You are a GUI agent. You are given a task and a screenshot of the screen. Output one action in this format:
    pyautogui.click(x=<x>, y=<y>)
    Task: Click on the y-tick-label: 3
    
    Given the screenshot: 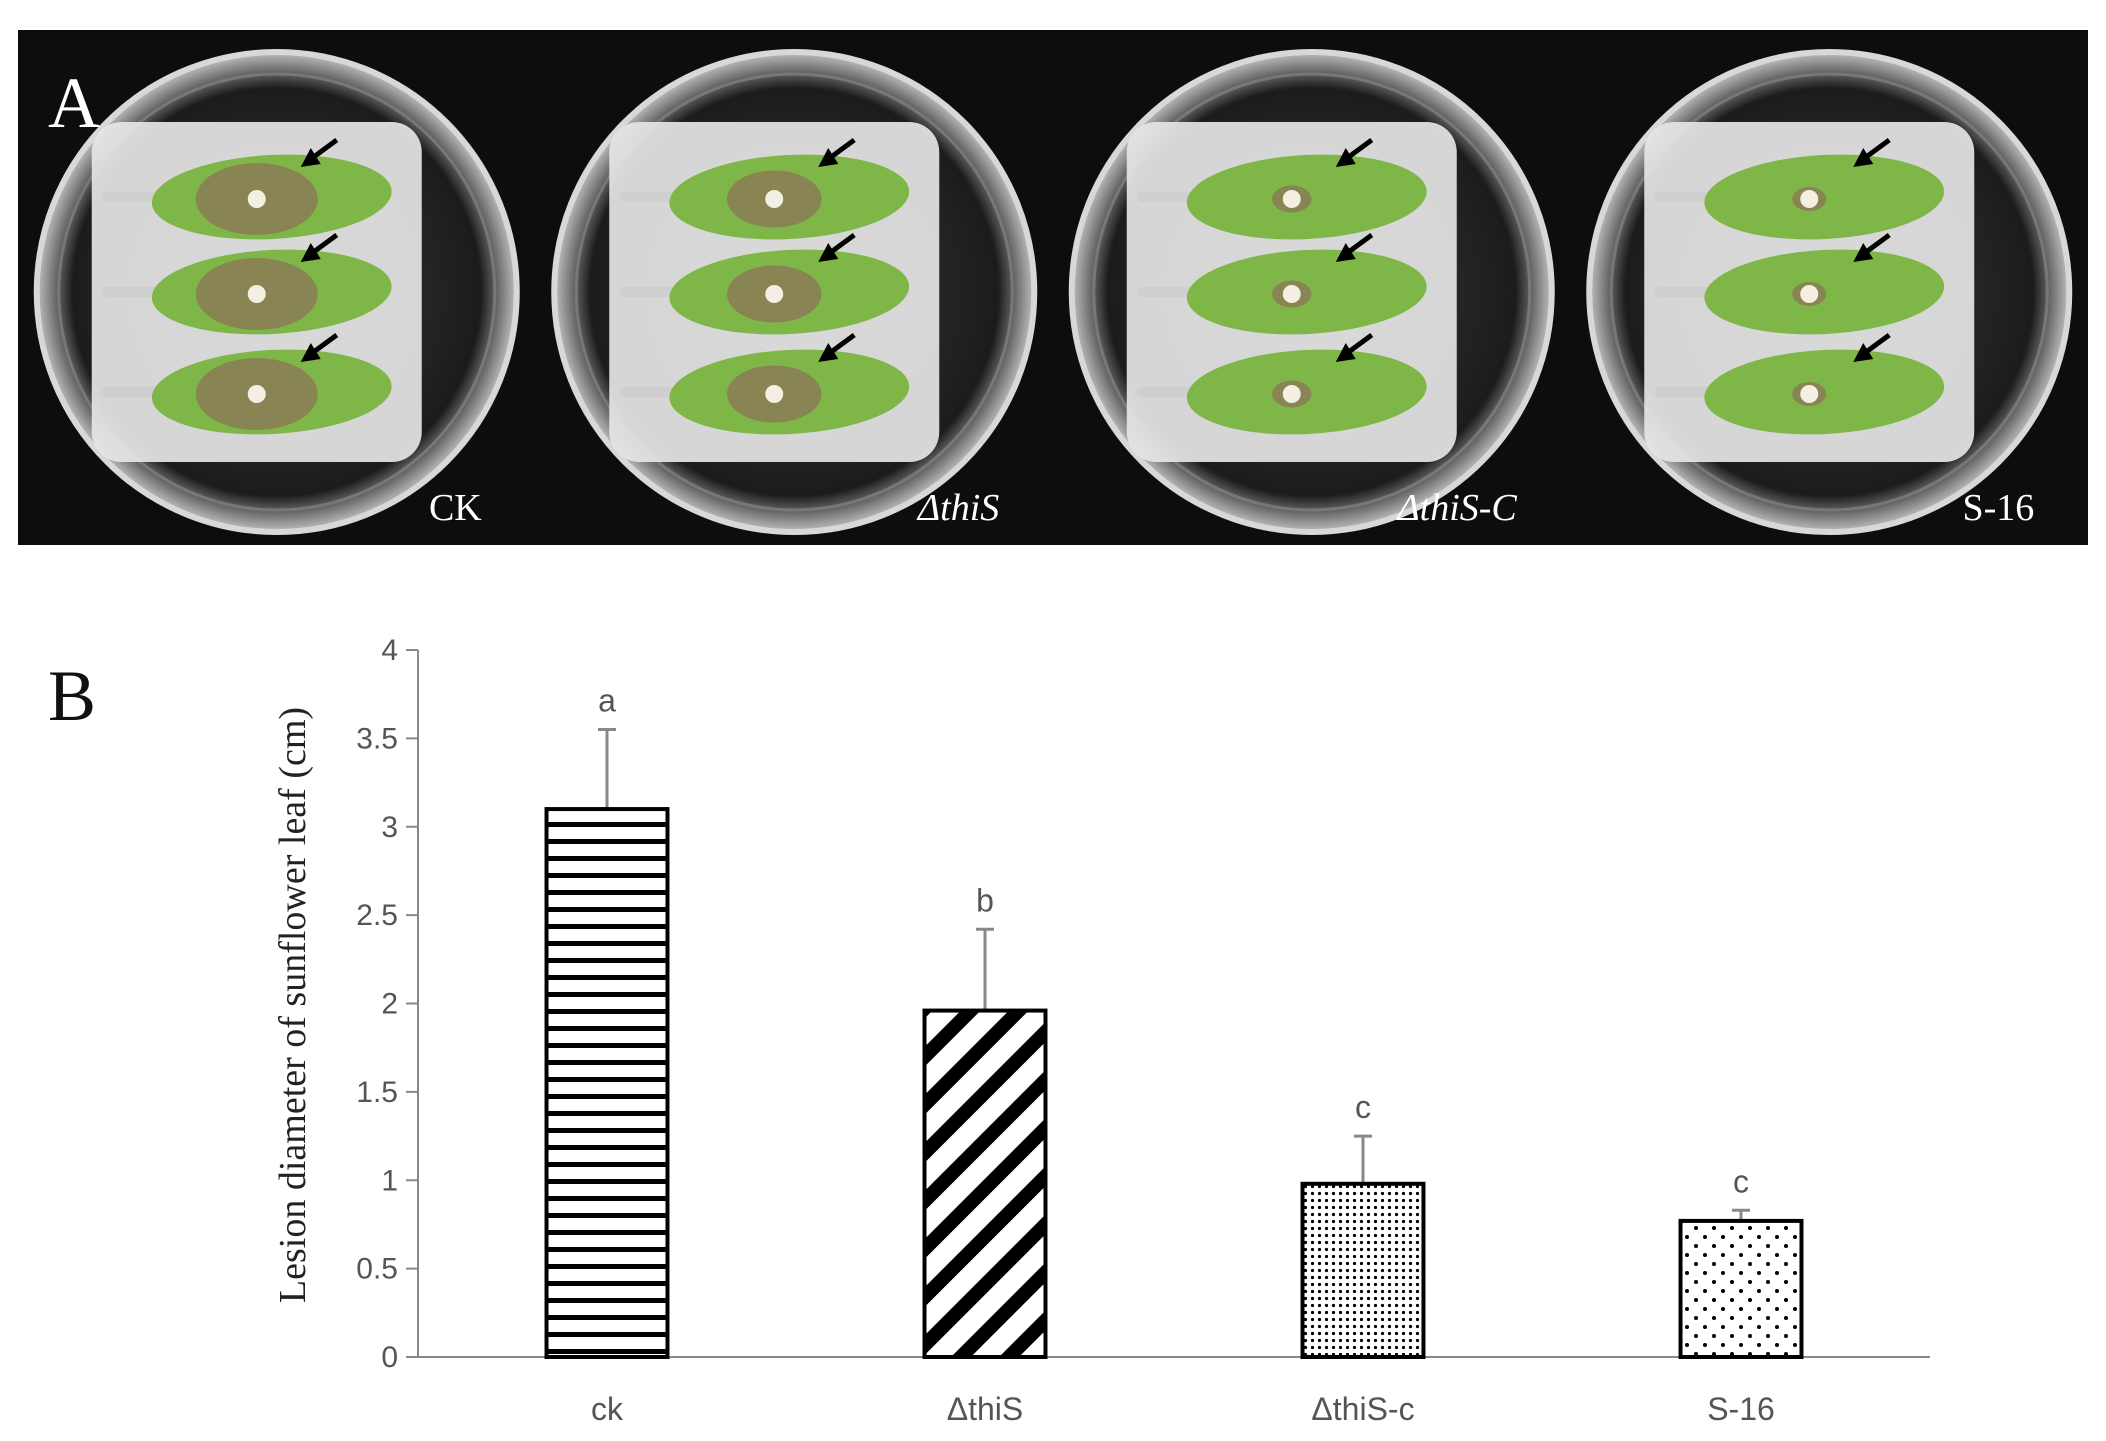 What is the action you would take?
    pyautogui.click(x=389, y=827)
    